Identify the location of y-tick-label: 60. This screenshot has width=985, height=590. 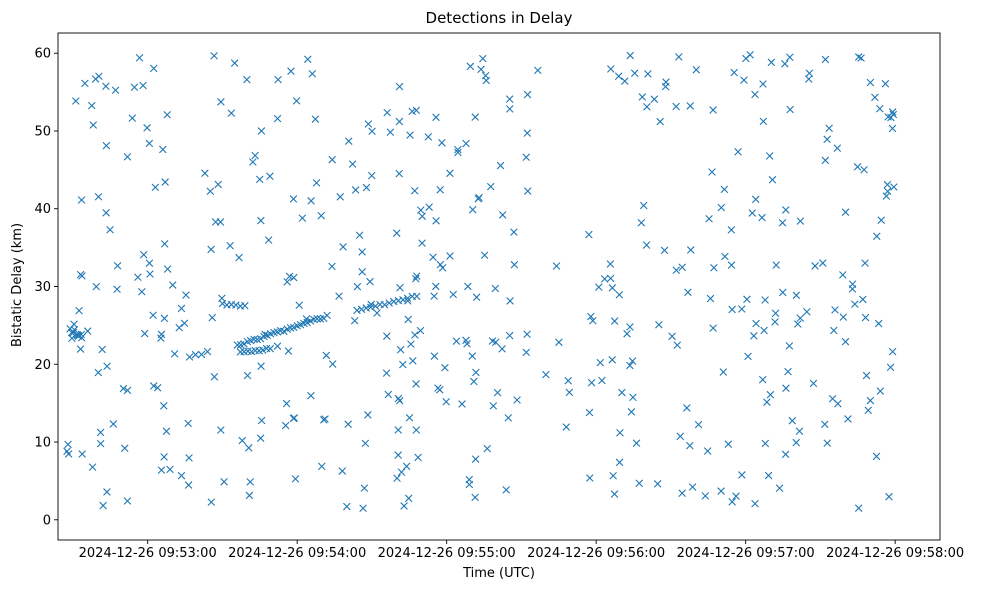
(42, 54).